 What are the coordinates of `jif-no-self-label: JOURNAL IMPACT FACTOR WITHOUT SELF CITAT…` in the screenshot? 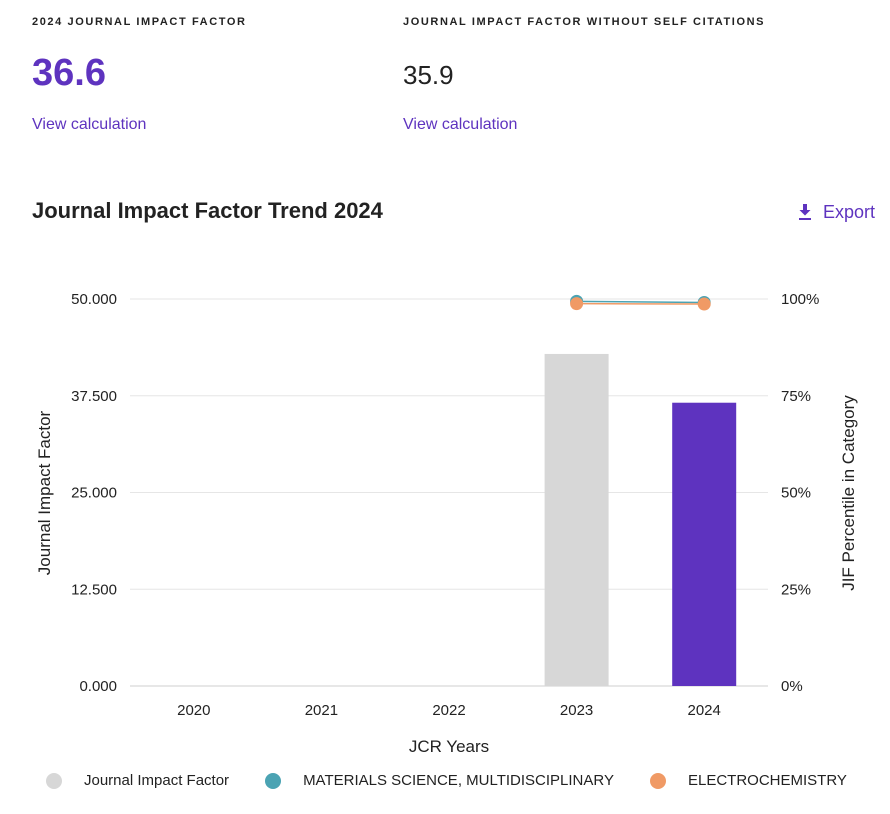 It's located at (584, 22).